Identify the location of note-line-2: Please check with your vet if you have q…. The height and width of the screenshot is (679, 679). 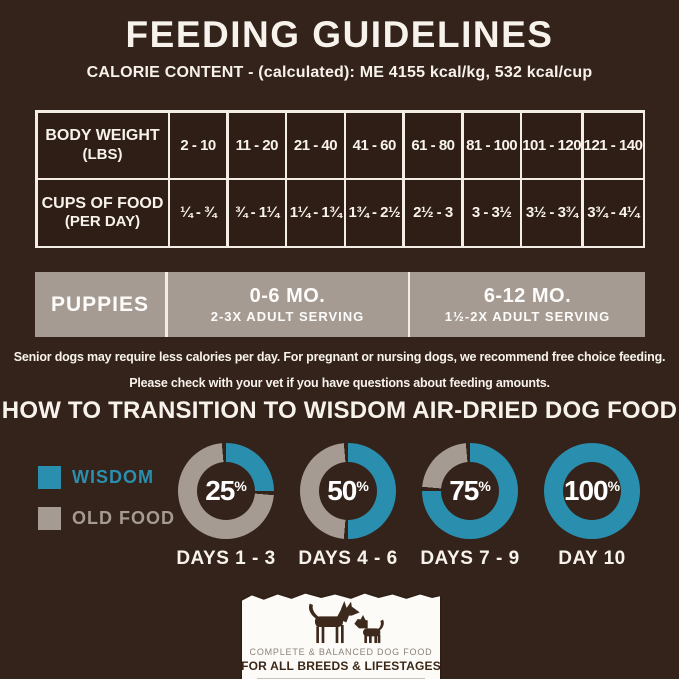
(339, 383).